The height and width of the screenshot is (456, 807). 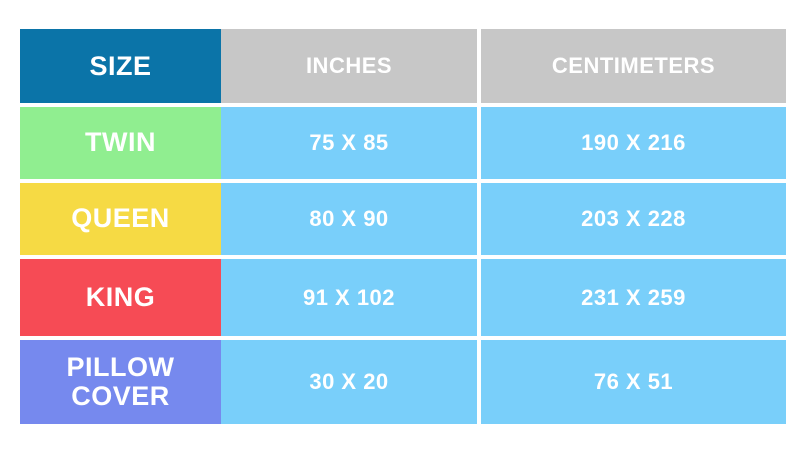 What do you see at coordinates (631, 297) in the screenshot?
I see `cell-king-centimeters: 231 X 259` at bounding box center [631, 297].